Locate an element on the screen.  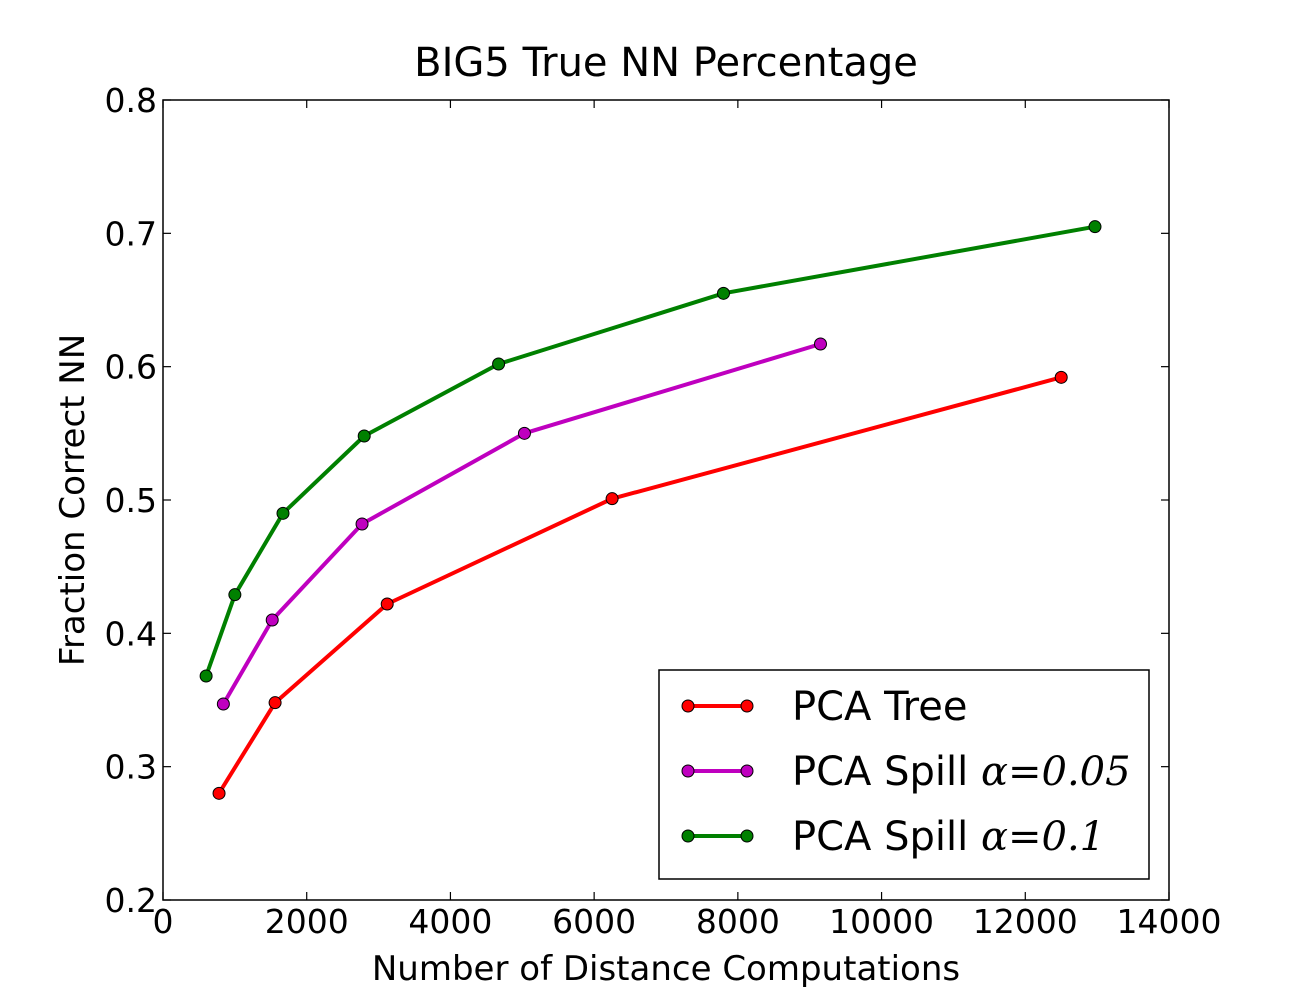
y-tick-label: 0.5 is located at coordinates (131, 500).